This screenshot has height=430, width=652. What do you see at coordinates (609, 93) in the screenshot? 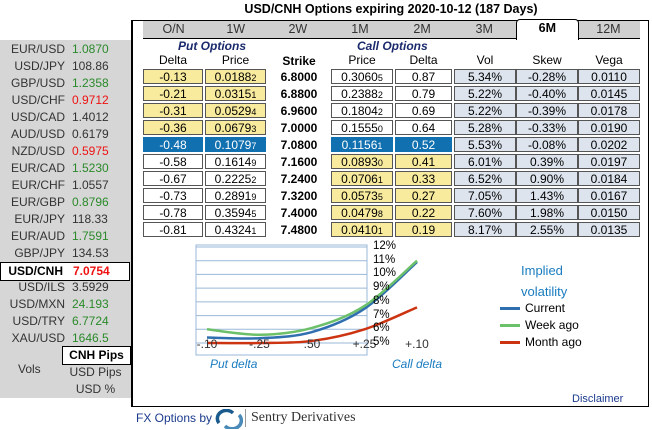
I see `vega-cell: 0.0145` at bounding box center [609, 93].